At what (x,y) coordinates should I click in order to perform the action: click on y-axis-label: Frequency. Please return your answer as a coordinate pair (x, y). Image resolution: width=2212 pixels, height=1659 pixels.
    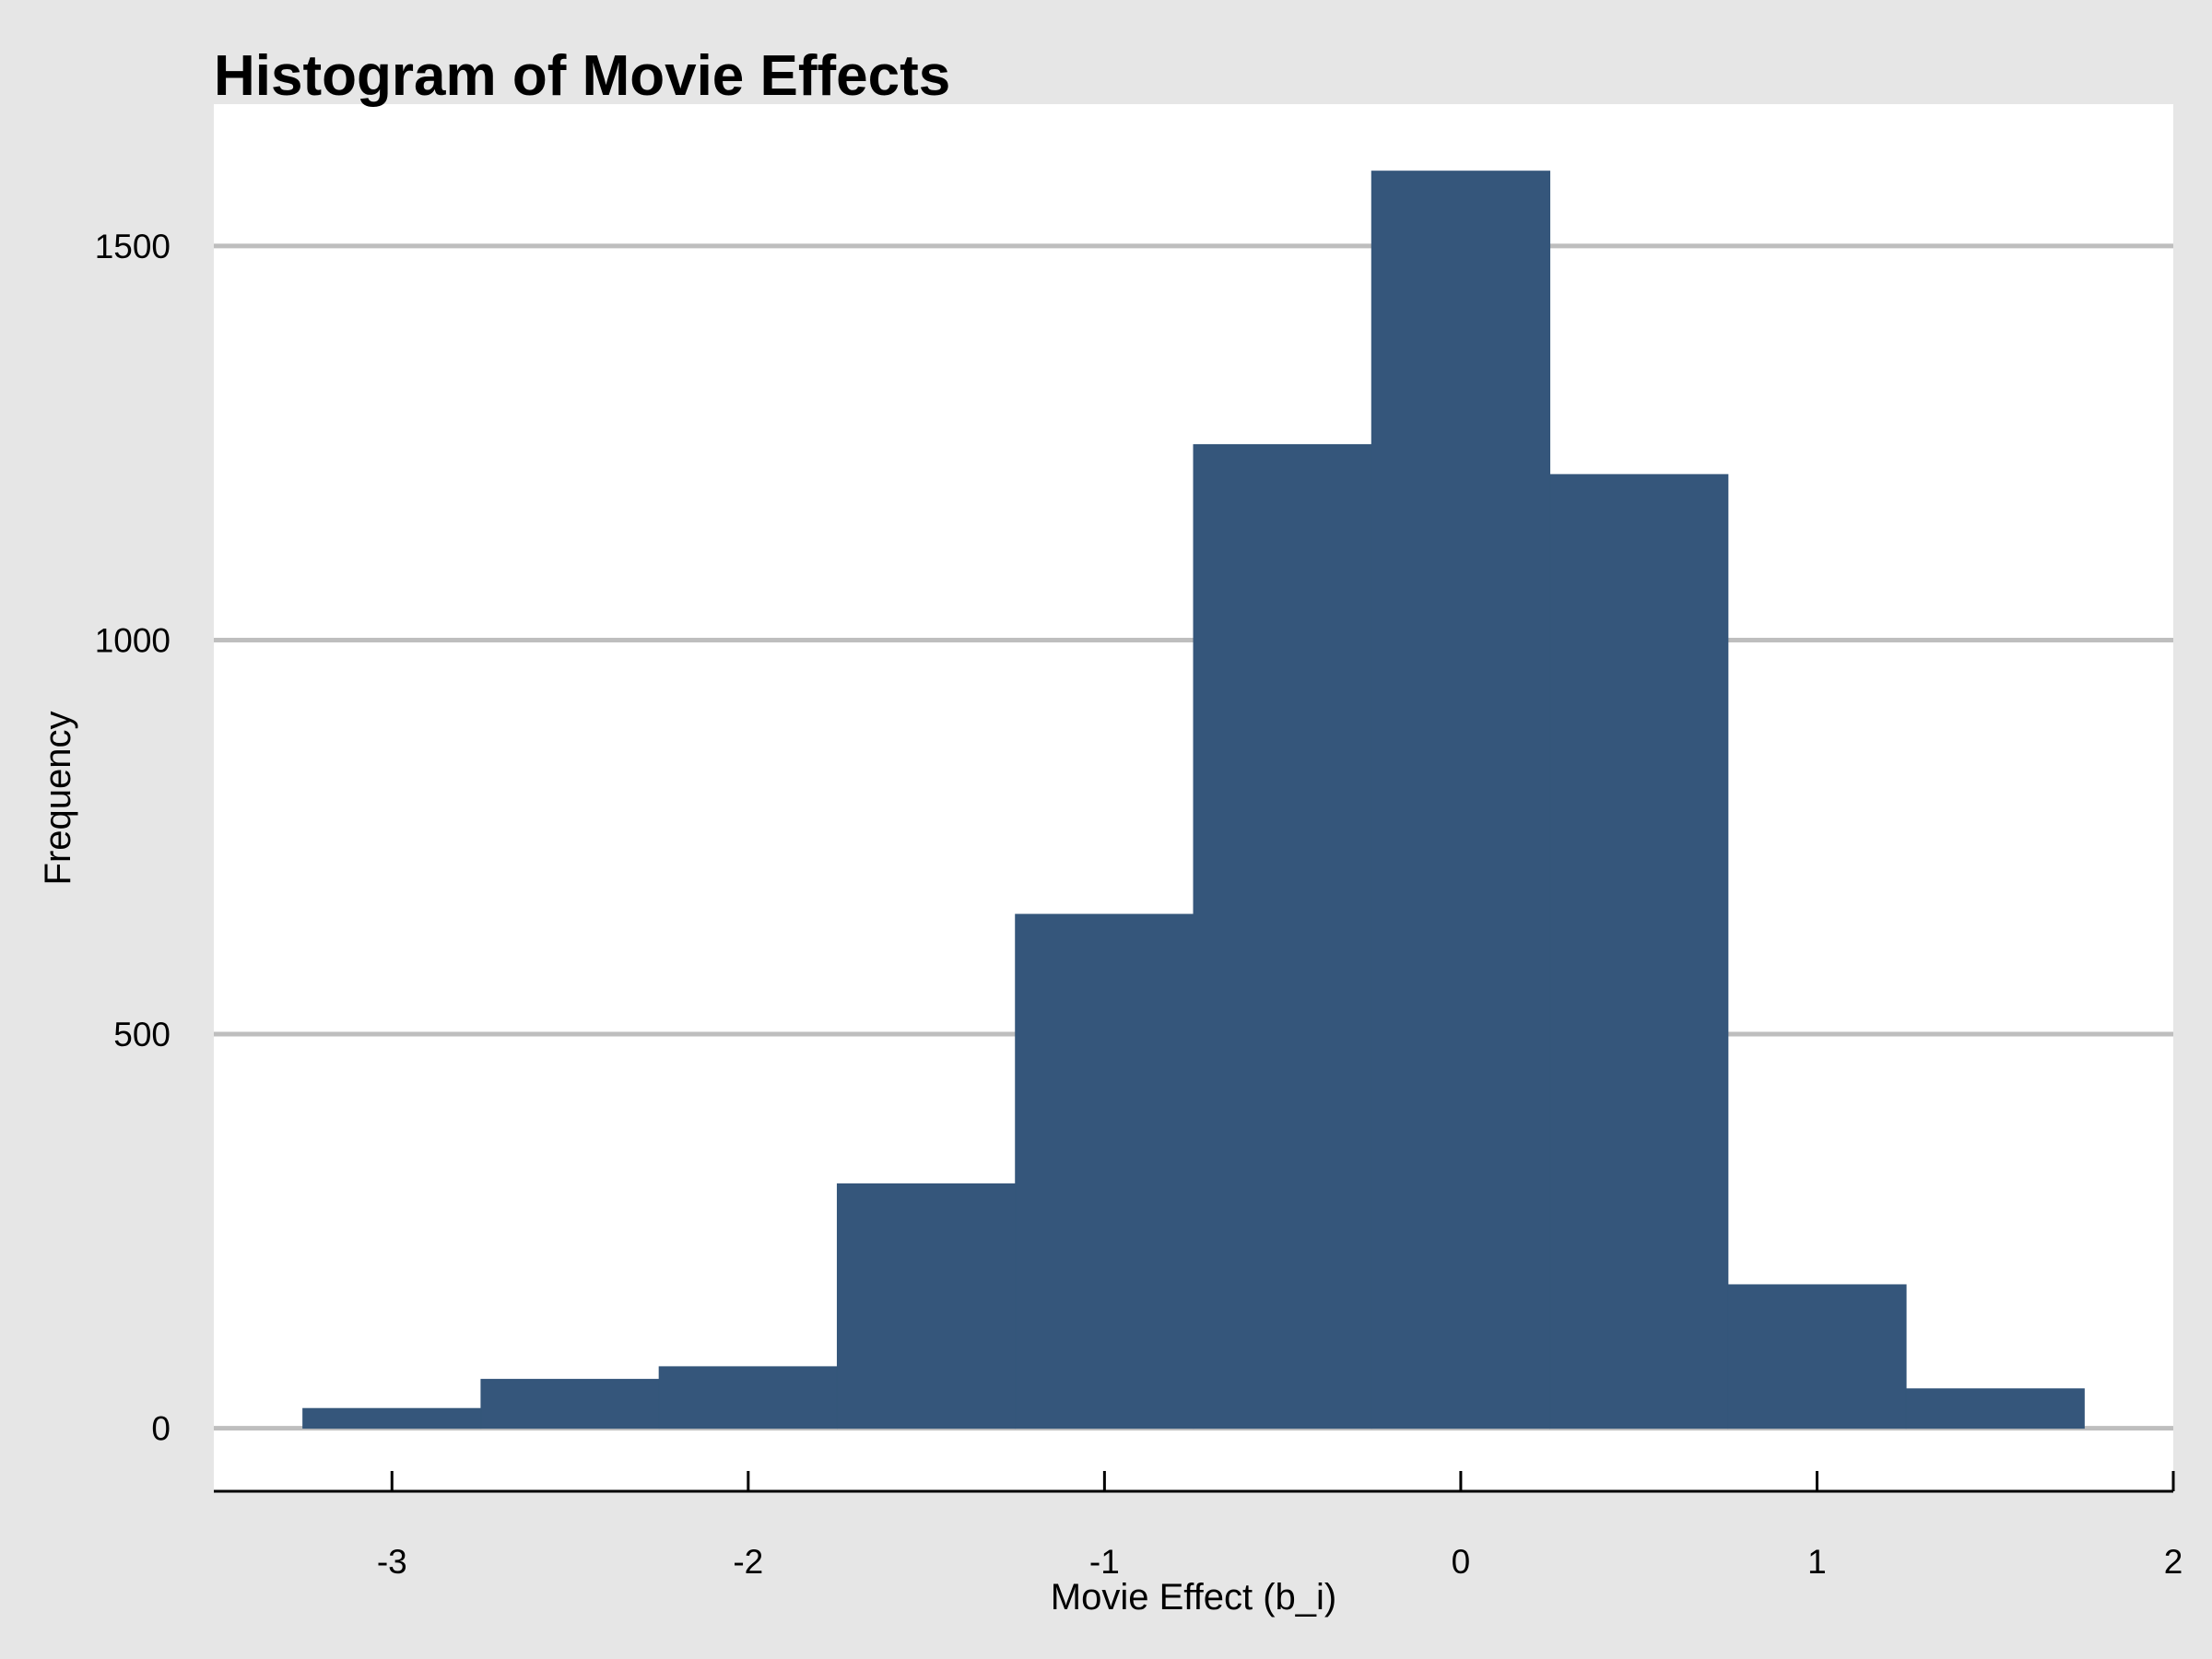
    Looking at the image, I should click on (58, 799).